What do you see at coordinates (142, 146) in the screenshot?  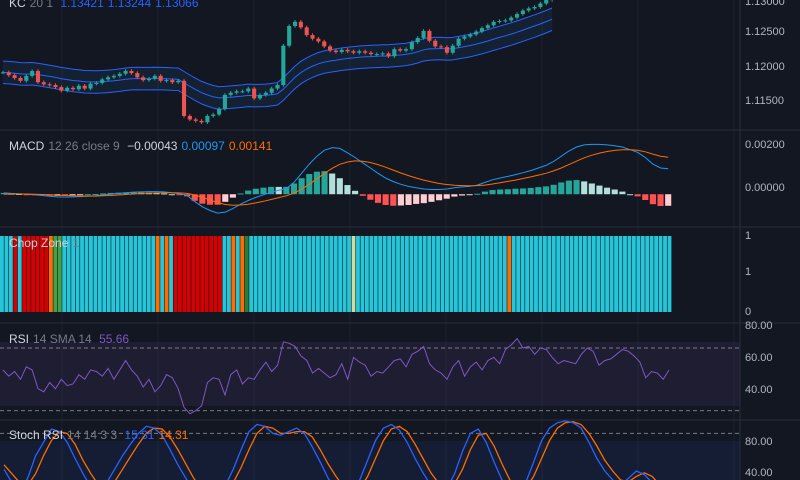 I see `macd-legend: MACD 12 26 close 9 −0.00043 0.00097 0.00141` at bounding box center [142, 146].